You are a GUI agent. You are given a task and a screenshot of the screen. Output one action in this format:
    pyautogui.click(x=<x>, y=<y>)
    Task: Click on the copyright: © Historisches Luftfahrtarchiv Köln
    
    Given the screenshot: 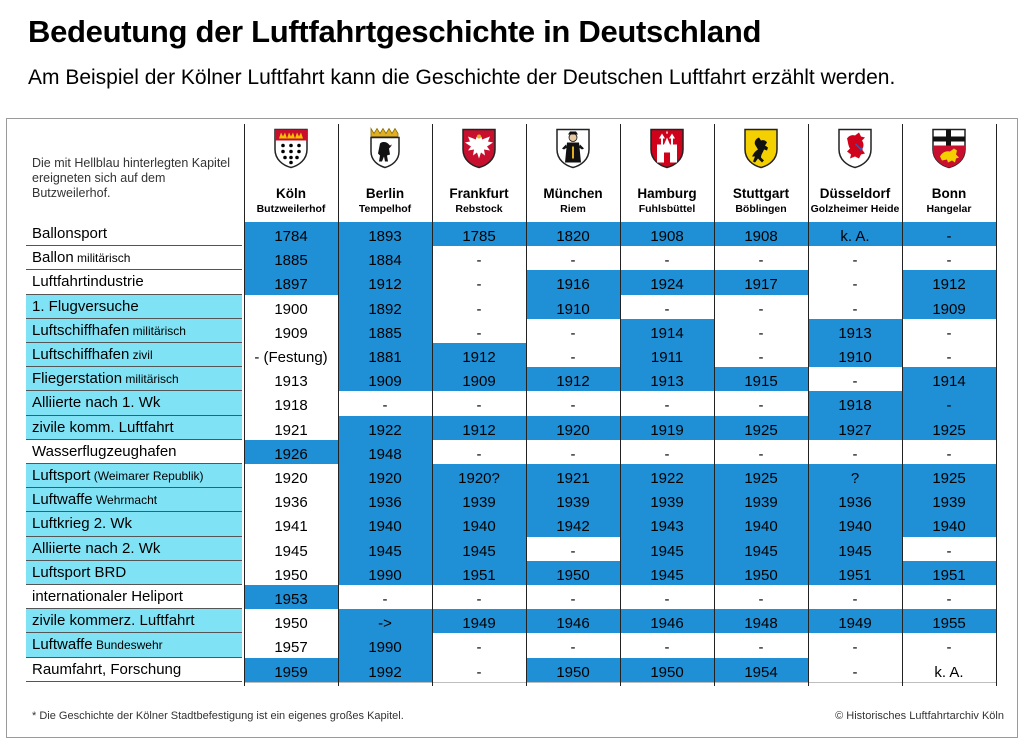 What is the action you would take?
    pyautogui.click(x=919, y=716)
    